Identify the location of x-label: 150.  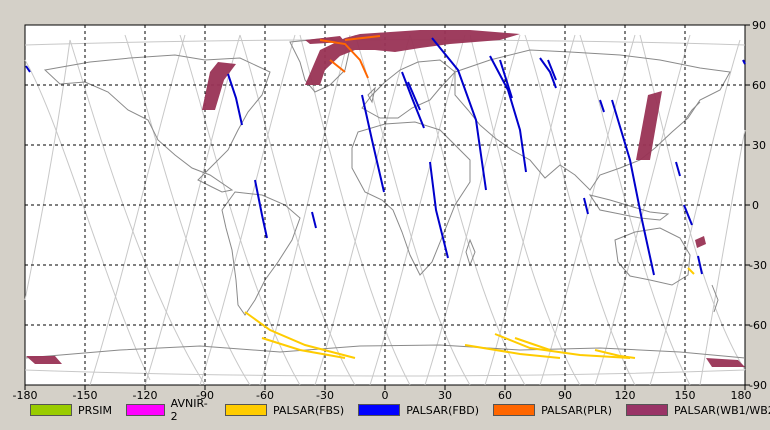
(685, 395).